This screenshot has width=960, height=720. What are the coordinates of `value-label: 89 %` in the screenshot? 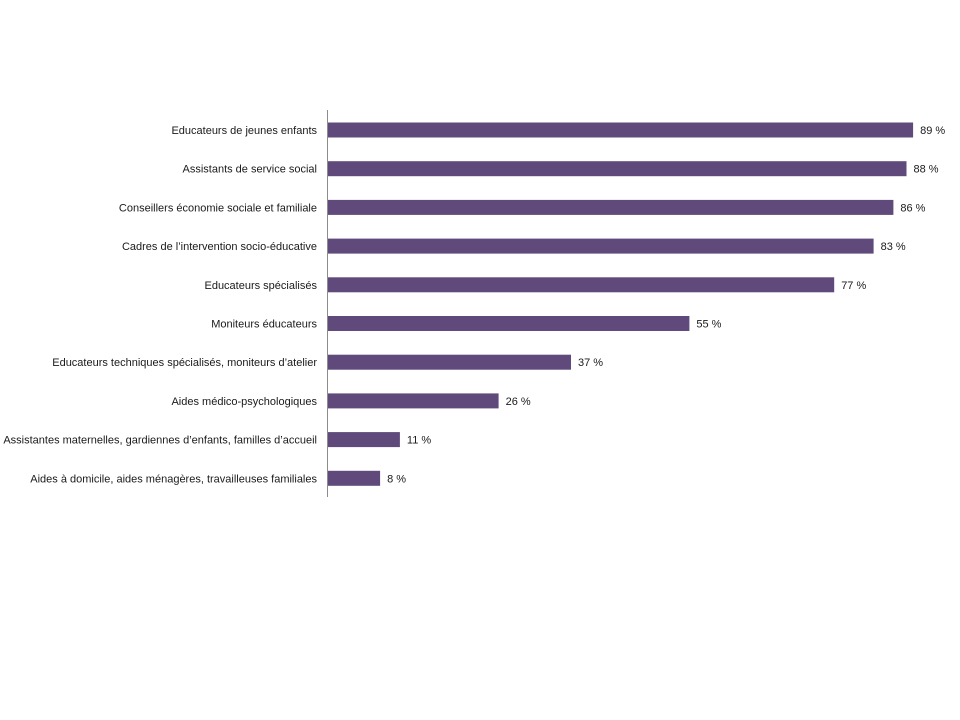 It's located at (932, 131).